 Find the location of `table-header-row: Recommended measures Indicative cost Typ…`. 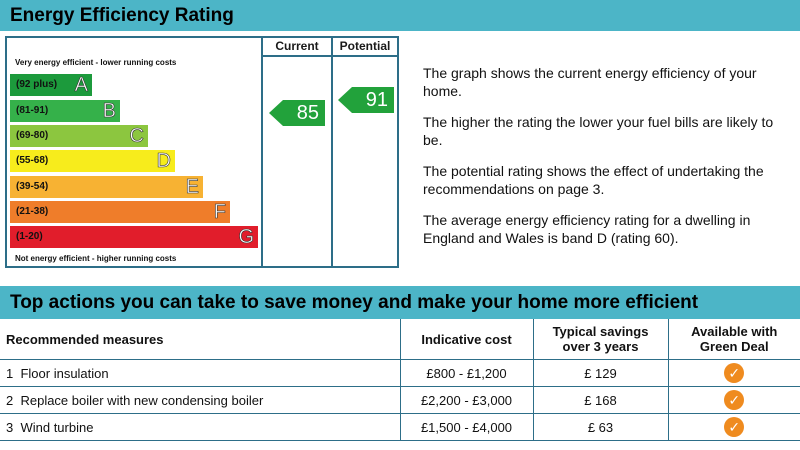

table-header-row: Recommended measures Indicative cost Typ… is located at coordinates (400, 339).